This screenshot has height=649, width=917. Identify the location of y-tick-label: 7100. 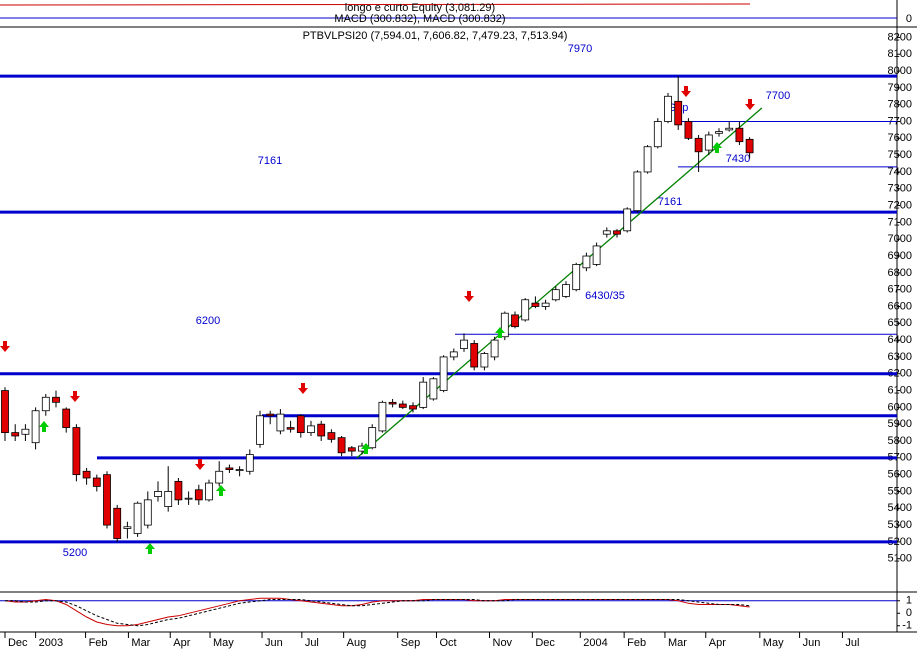
(900, 222).